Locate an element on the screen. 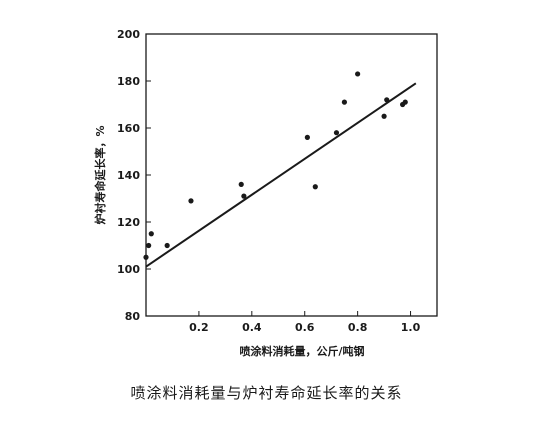 The height and width of the screenshot is (421, 533). y-tick-label: 140 is located at coordinates (128, 175).